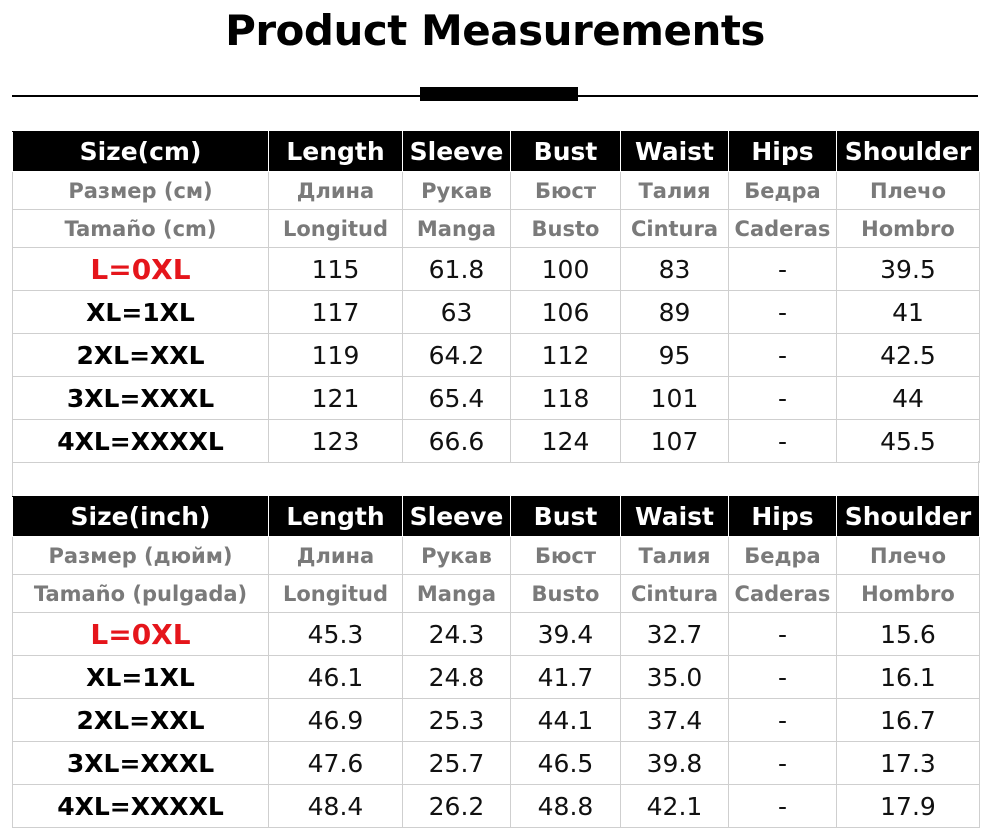 Image resolution: width=990 pixels, height=838 pixels. What do you see at coordinates (335, 355) in the screenshot?
I see `value-cell: 119` at bounding box center [335, 355].